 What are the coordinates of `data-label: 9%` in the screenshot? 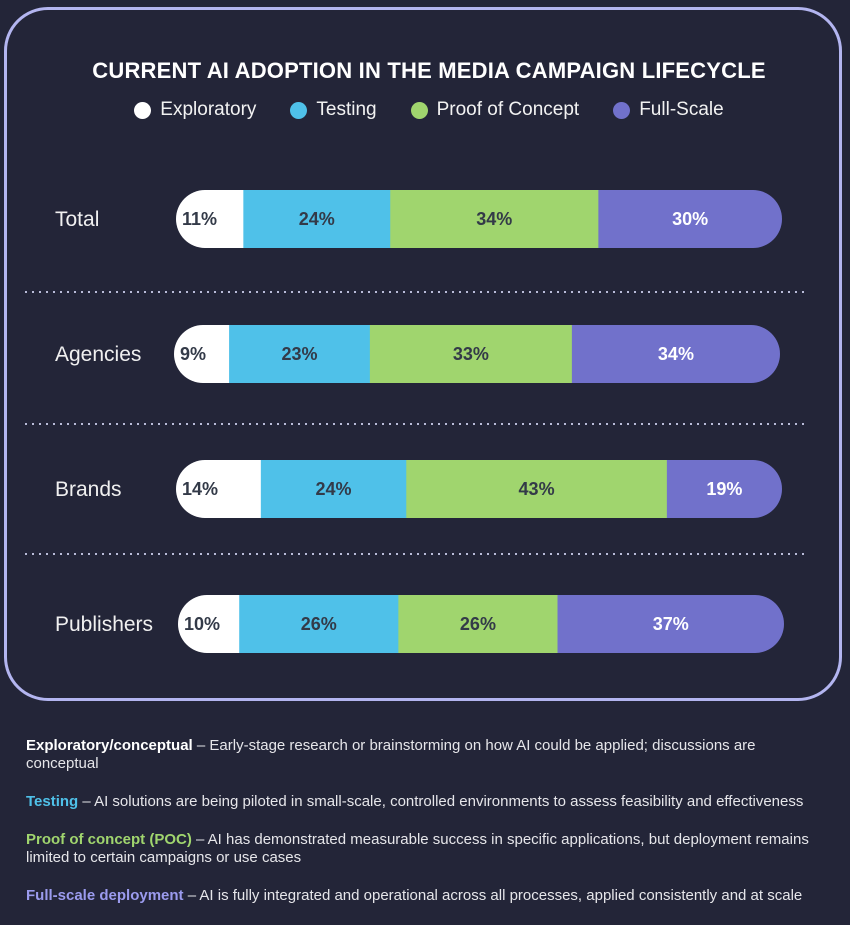 It's located at (193, 354).